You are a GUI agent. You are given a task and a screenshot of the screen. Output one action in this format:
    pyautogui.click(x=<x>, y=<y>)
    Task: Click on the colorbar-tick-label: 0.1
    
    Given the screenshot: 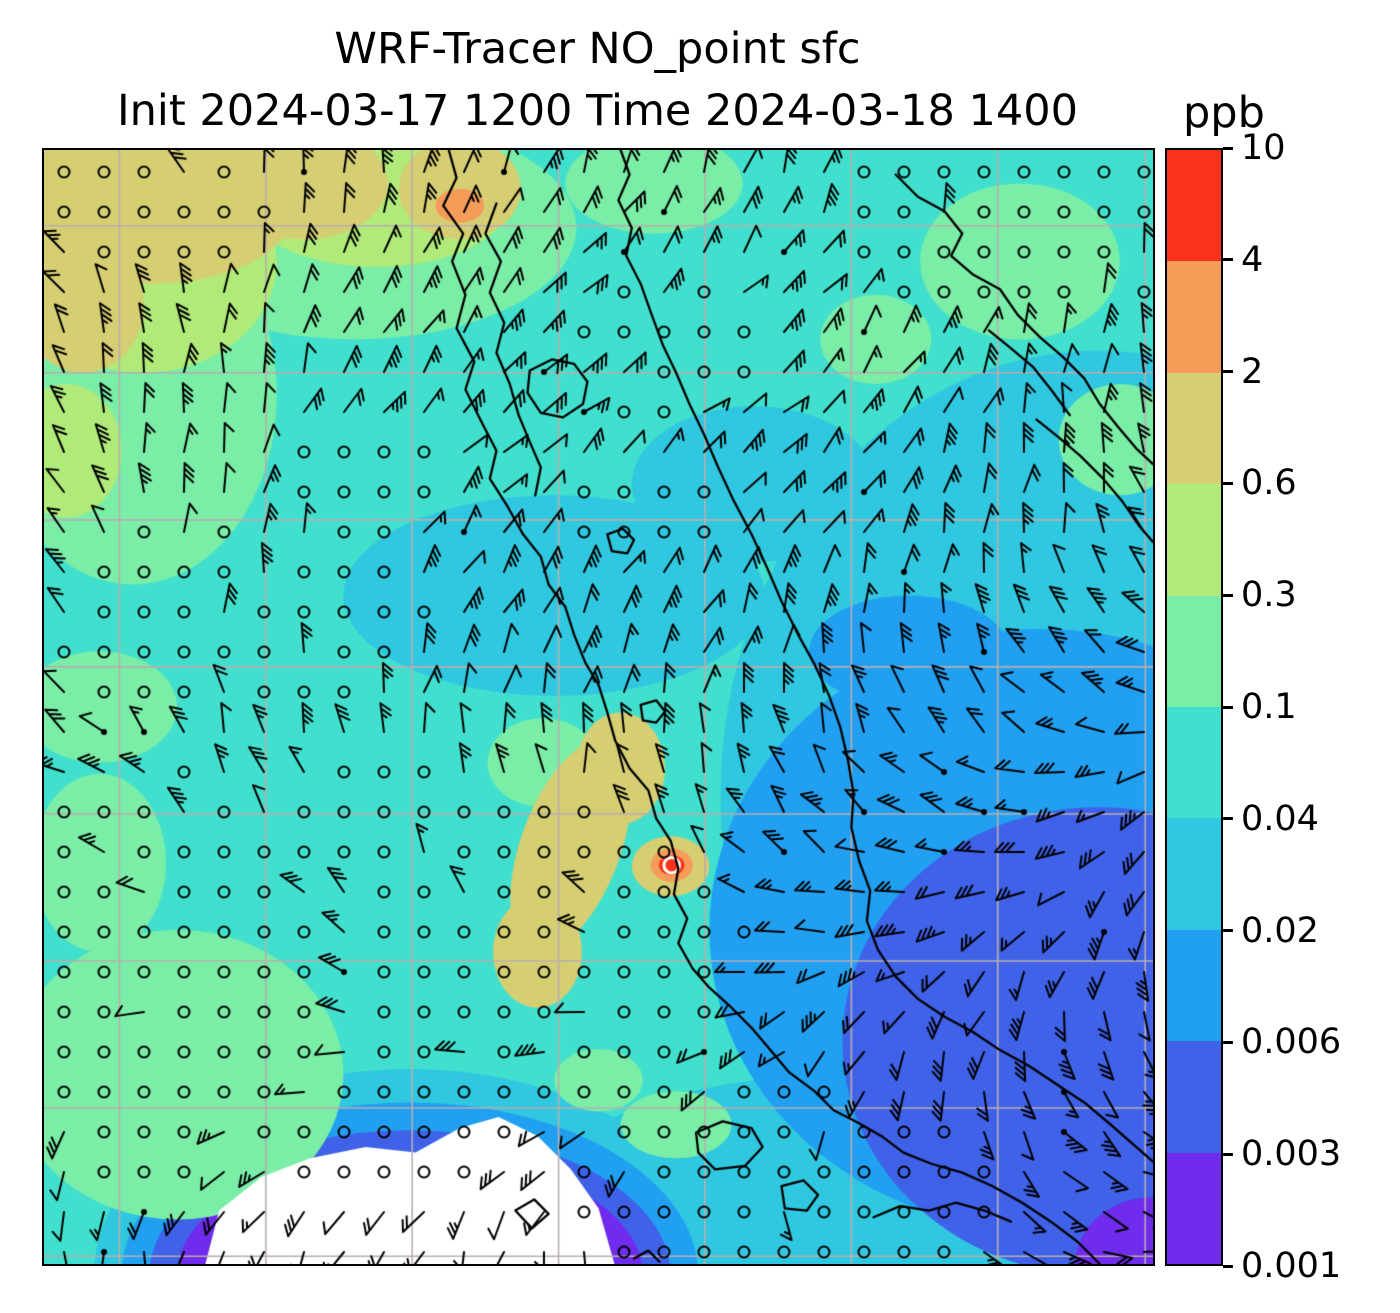 What is the action you would take?
    pyautogui.click(x=1260, y=707)
    